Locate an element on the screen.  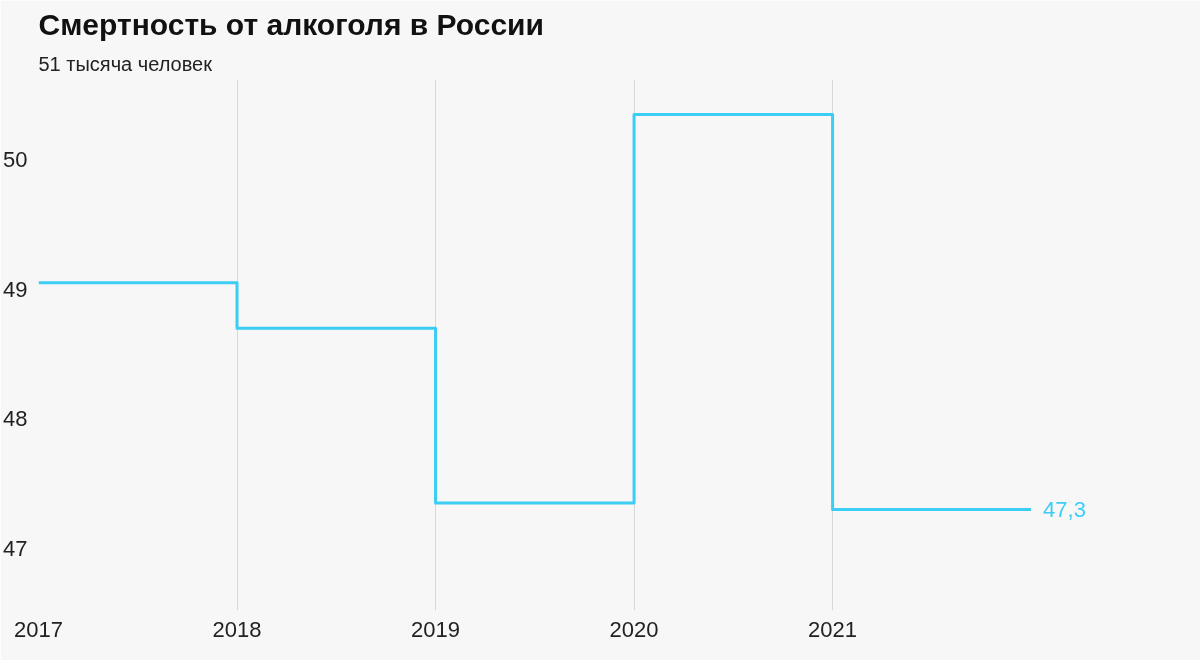
y-tick-label: 47 is located at coordinates (15, 548).